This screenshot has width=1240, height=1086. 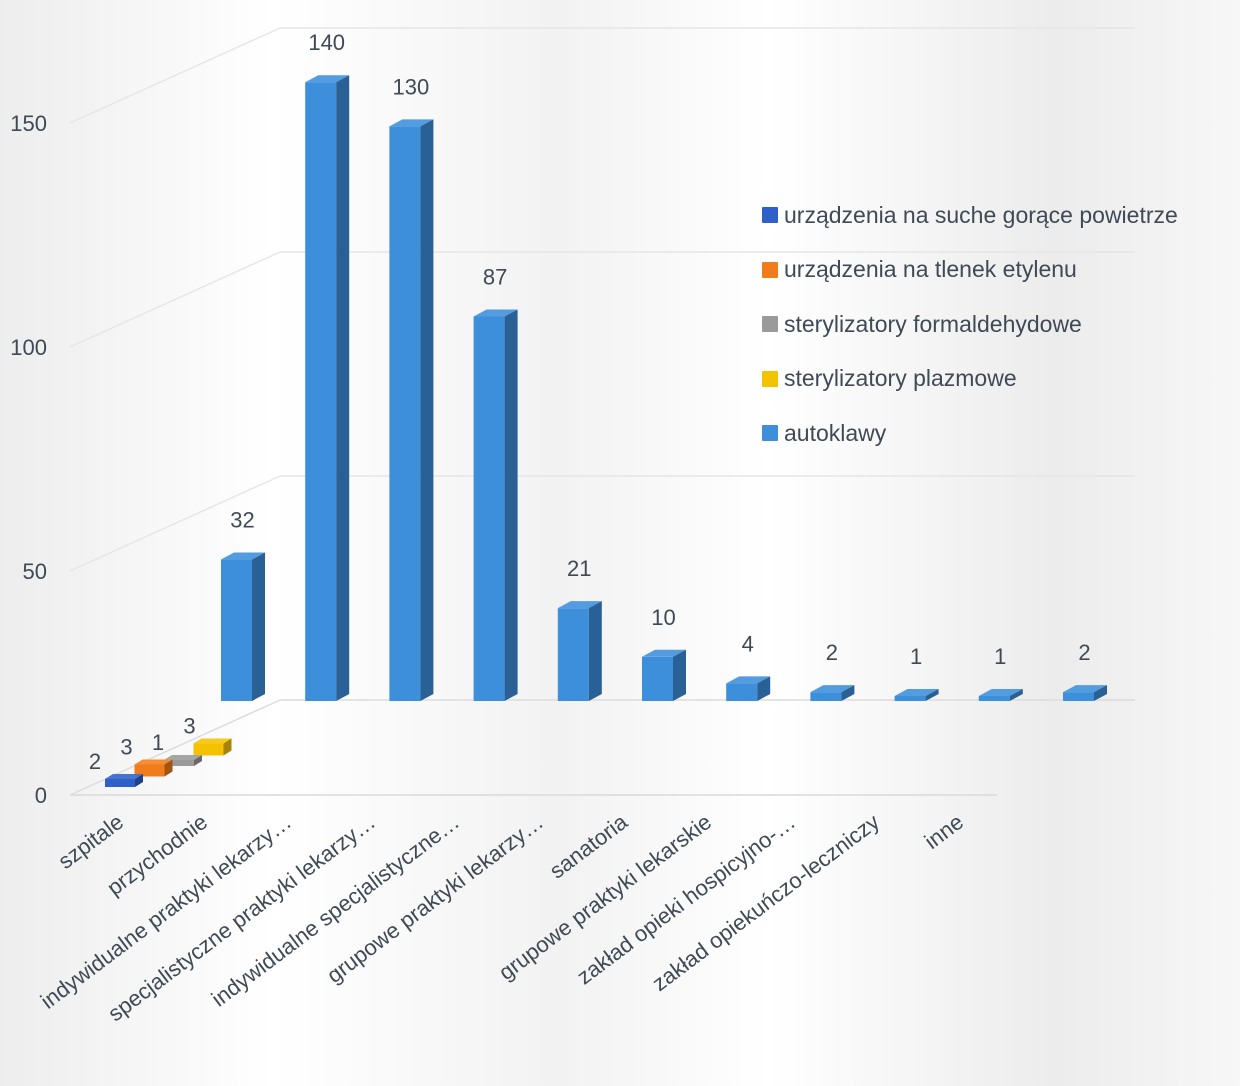 I want to click on x-tick-label: inne, so click(x=944, y=831).